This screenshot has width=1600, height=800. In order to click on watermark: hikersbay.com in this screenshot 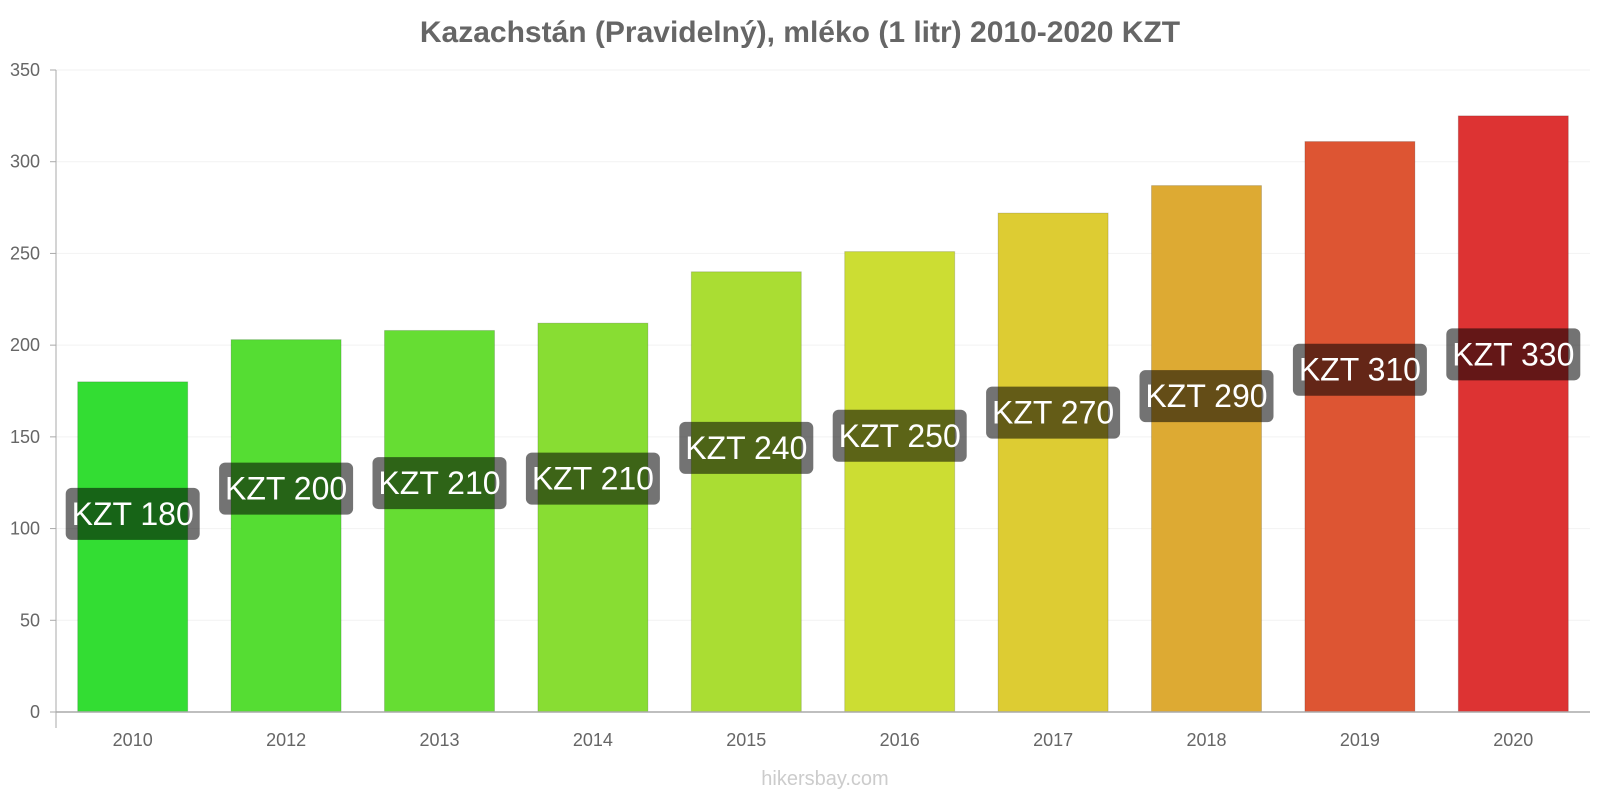, I will do `click(825, 779)`.